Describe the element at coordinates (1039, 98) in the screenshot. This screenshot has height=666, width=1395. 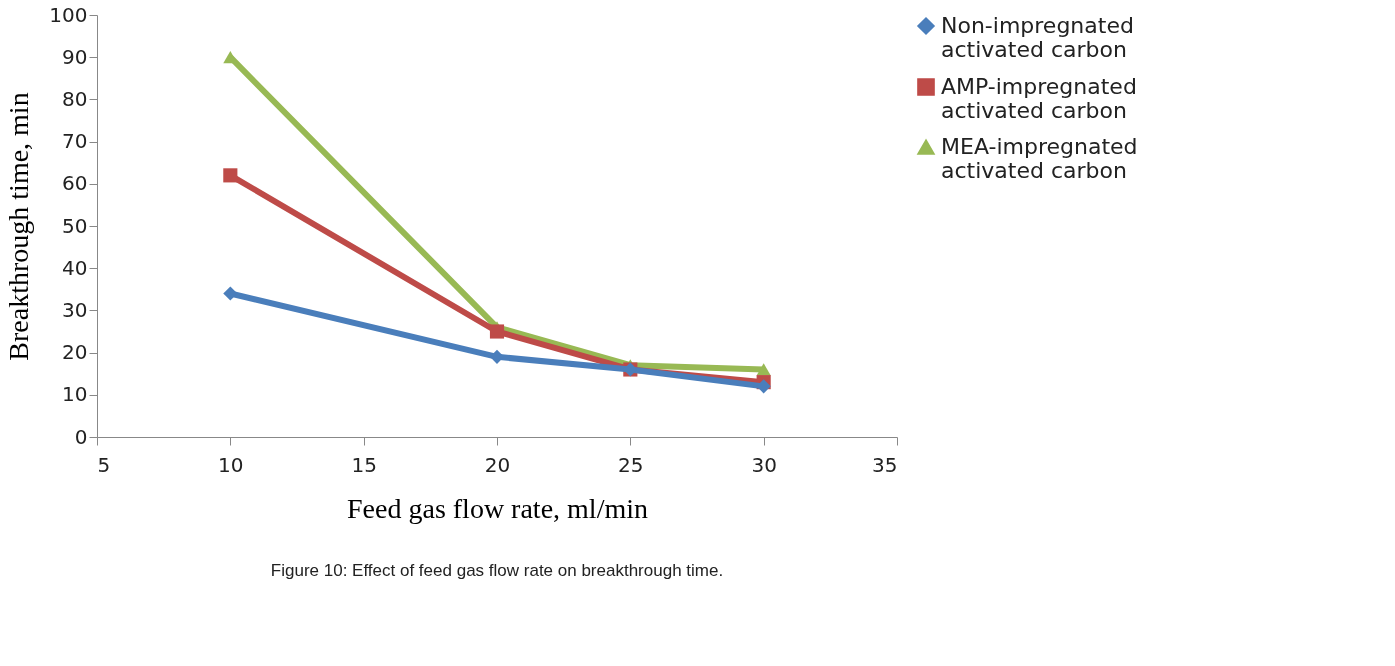
I see `legend-label: AMP-impregnated activated carbon` at that location.